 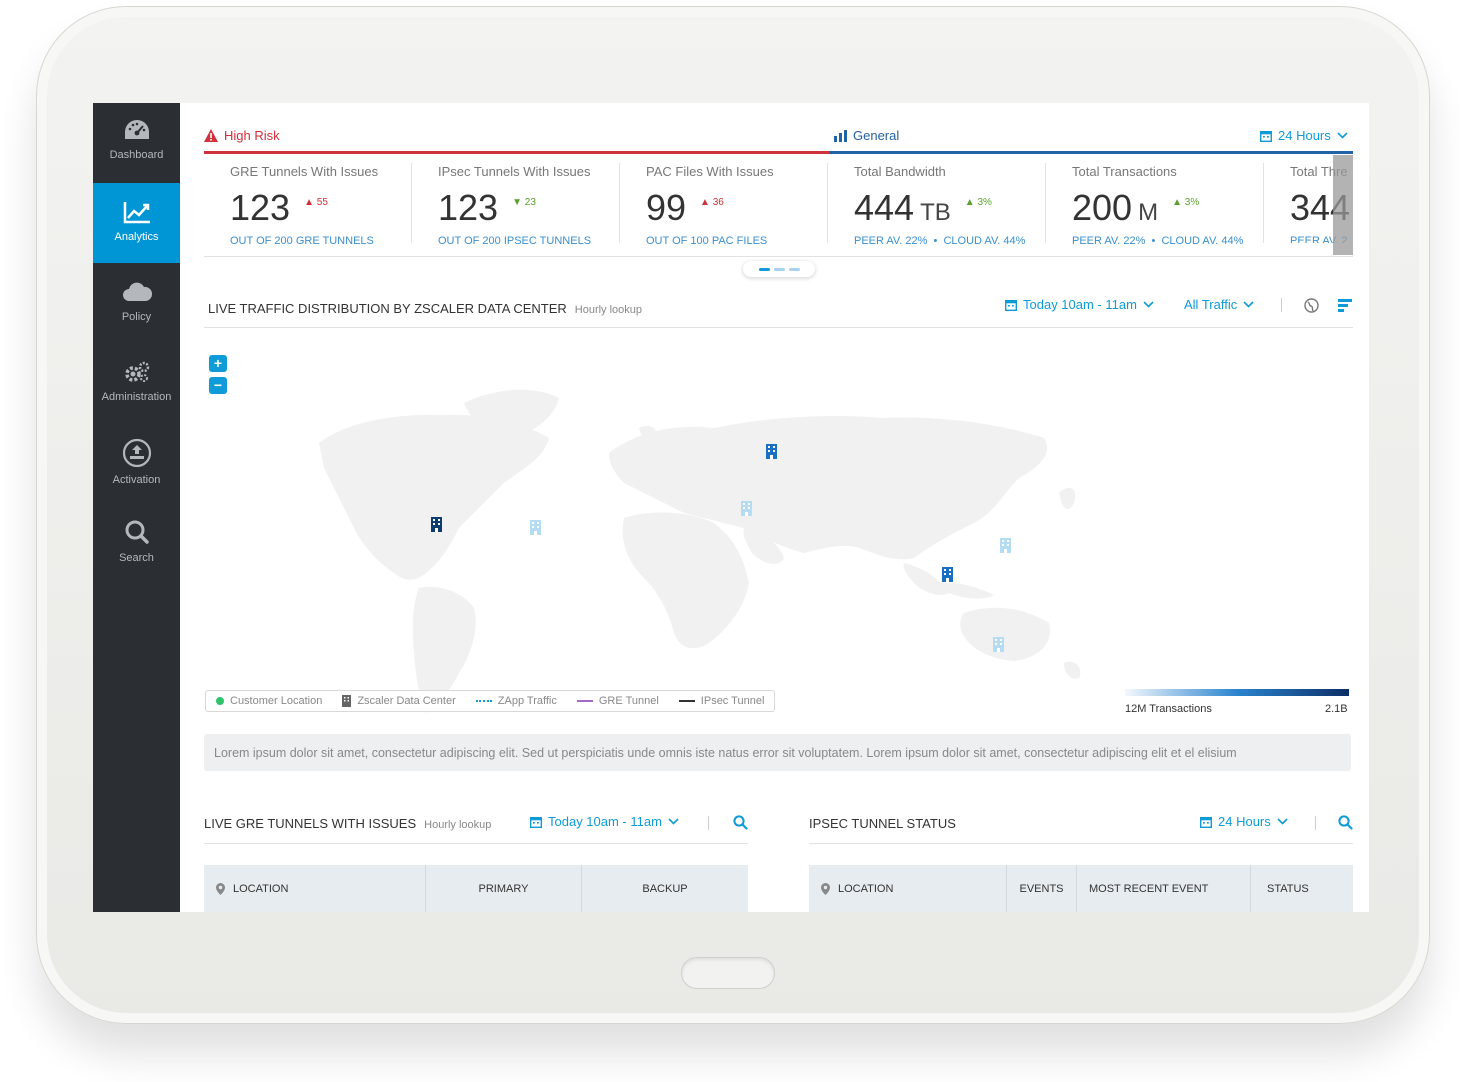 I want to click on line-icon, so click(x=686, y=701).